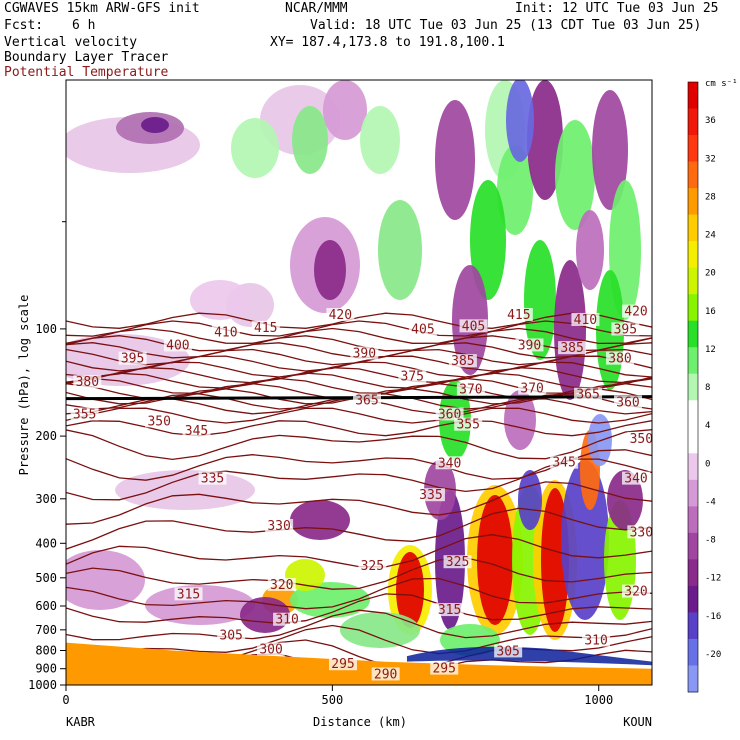 The height and width of the screenshot is (740, 740). I want to click on colorbar-label: -4, so click(710, 502).